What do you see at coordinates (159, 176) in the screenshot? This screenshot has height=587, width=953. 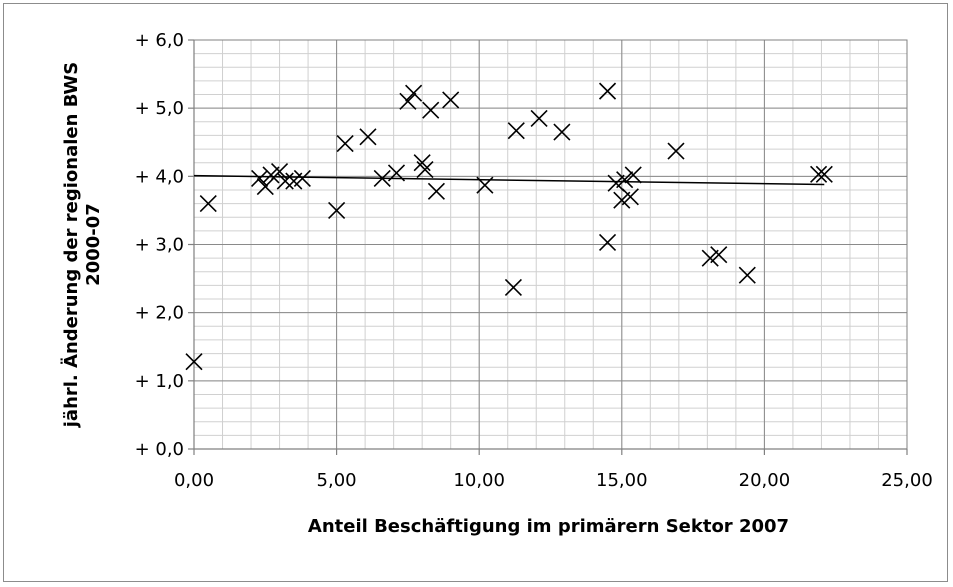 I see `y-tick-label: + 4,0` at bounding box center [159, 176].